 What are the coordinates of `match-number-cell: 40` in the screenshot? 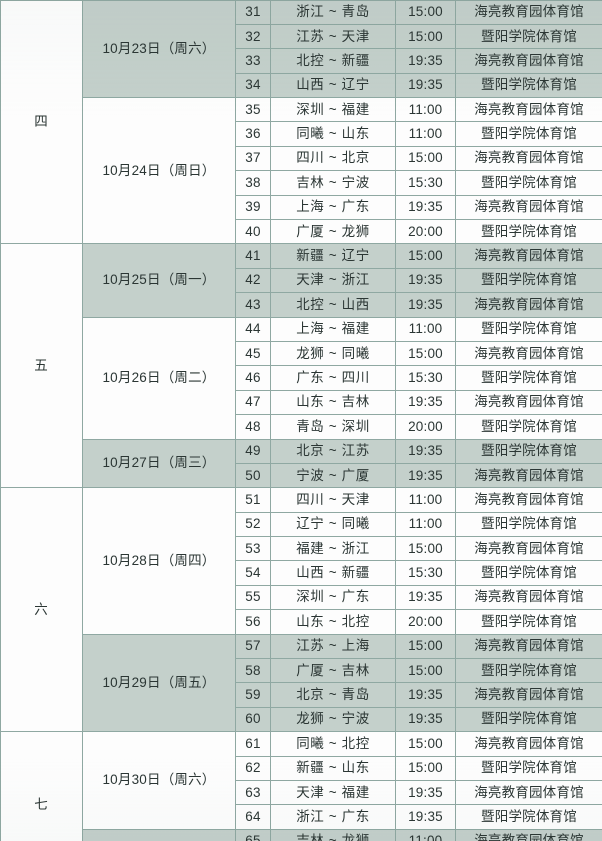 It's located at (253, 232).